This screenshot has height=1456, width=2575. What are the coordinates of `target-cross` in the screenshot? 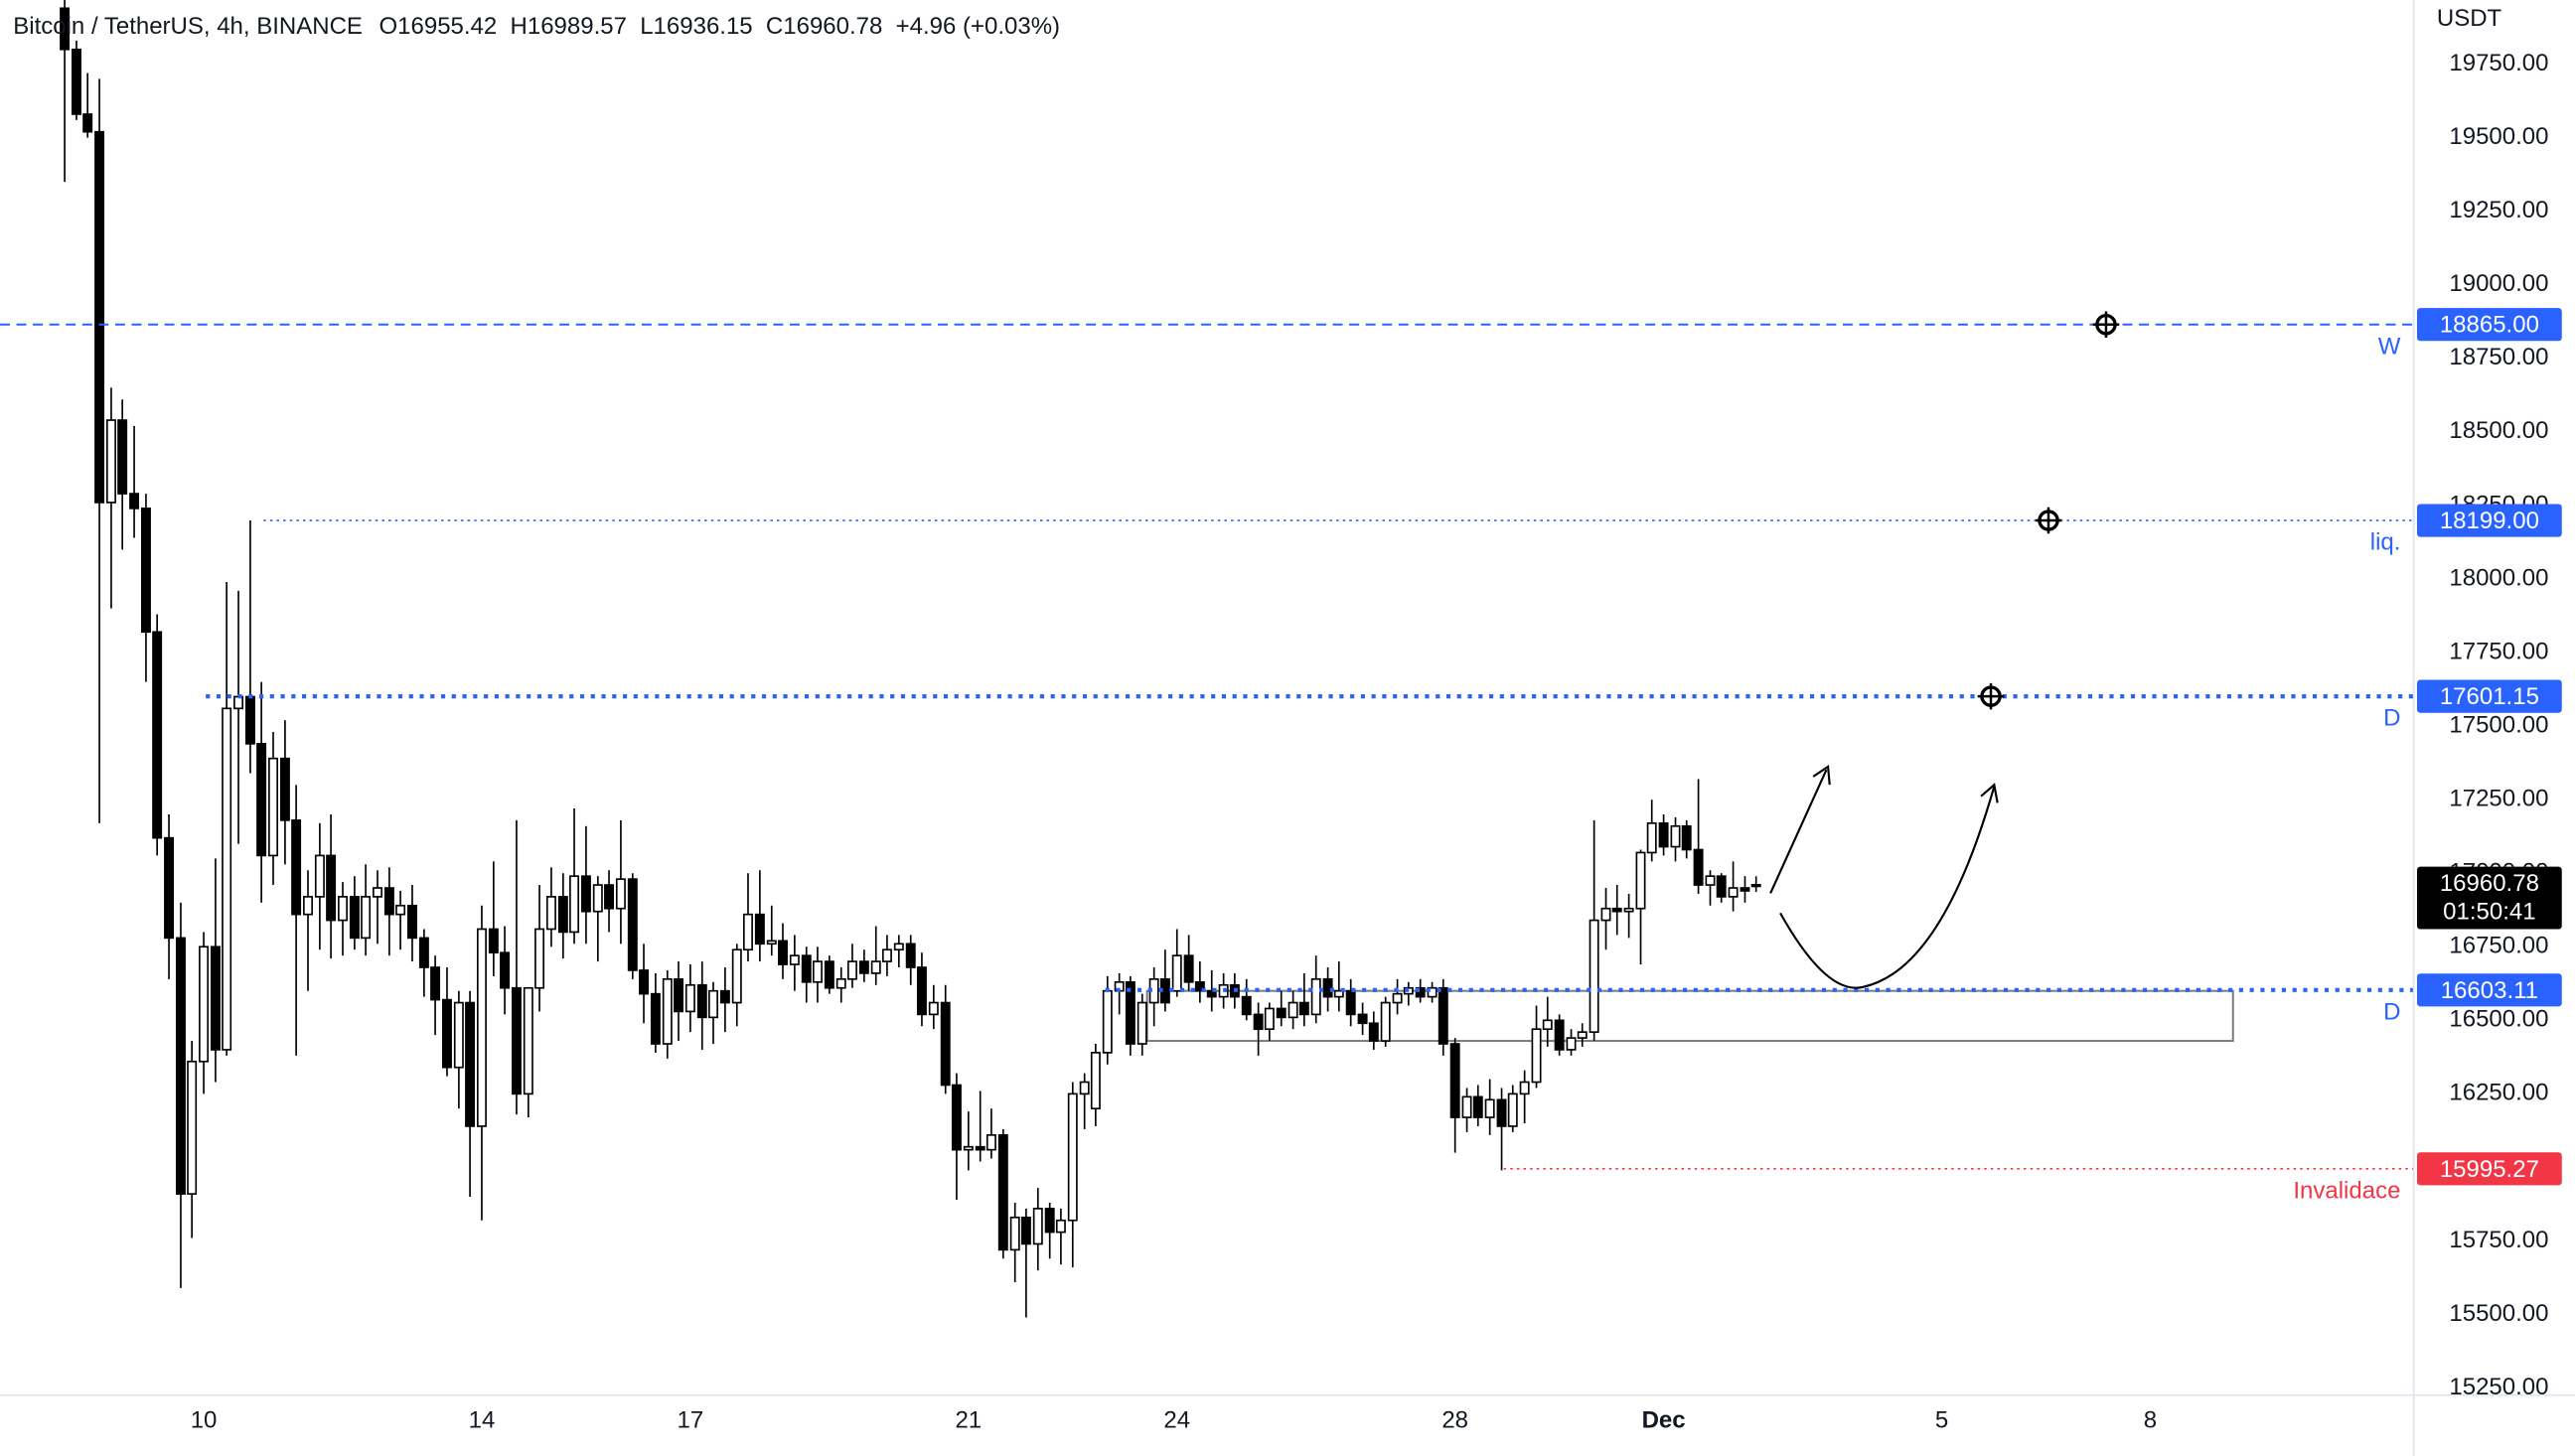 It's located at (2106, 324).